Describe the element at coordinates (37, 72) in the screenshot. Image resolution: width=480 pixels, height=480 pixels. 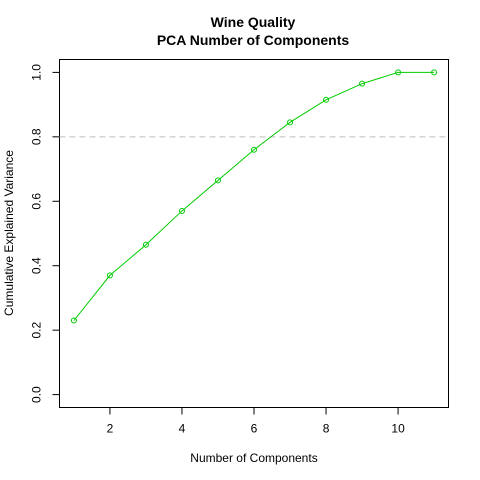
I see `y-tick-label: 1.0` at that location.